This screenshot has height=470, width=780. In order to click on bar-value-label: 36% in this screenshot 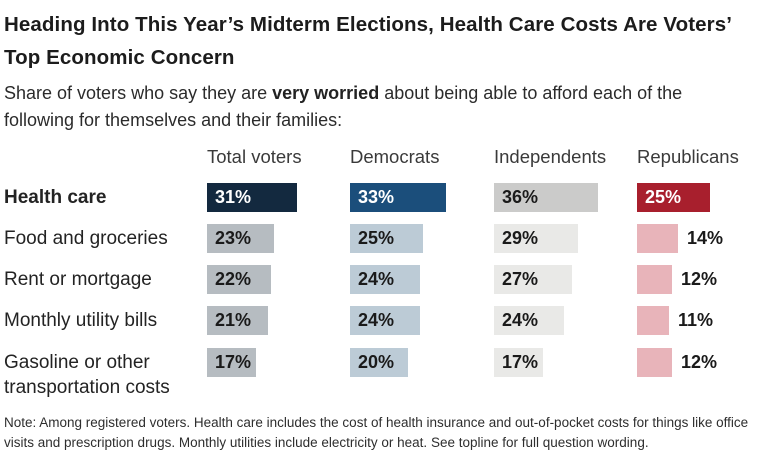, I will do `click(520, 197)`.